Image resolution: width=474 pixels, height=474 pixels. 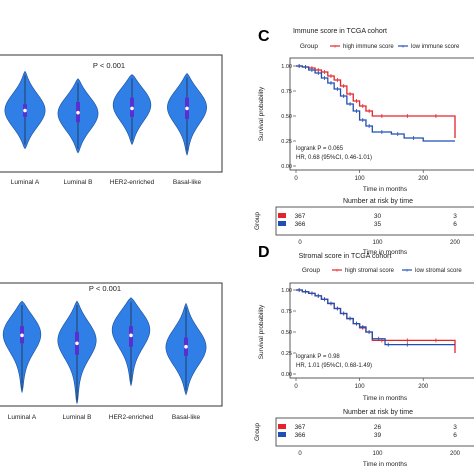 I want to click on violin-bottom-pvalue: P < 0.001, so click(x=105, y=288).